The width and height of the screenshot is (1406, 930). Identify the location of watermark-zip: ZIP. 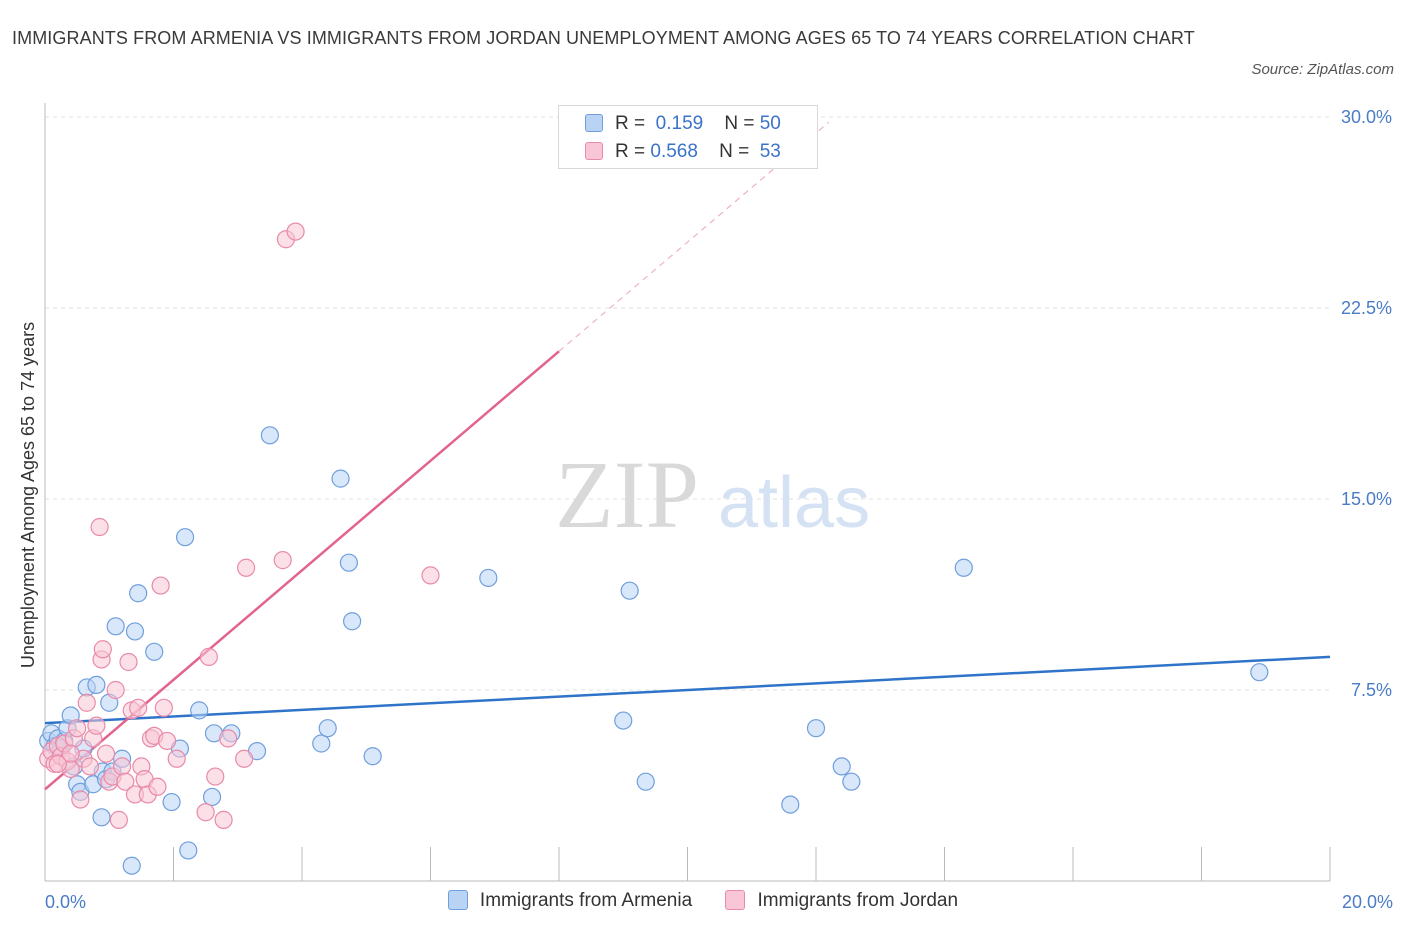
(627, 494).